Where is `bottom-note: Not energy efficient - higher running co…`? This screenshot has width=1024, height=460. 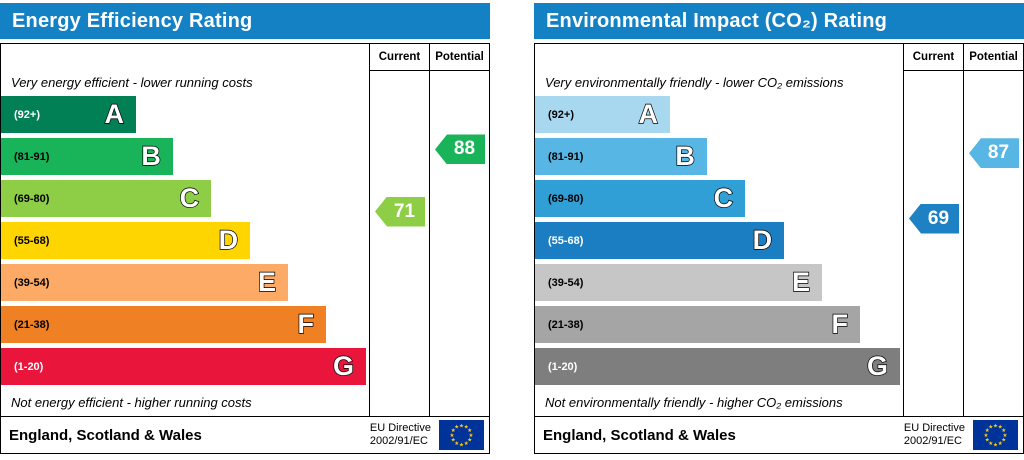 bottom-note: Not energy efficient - higher running co… is located at coordinates (131, 402).